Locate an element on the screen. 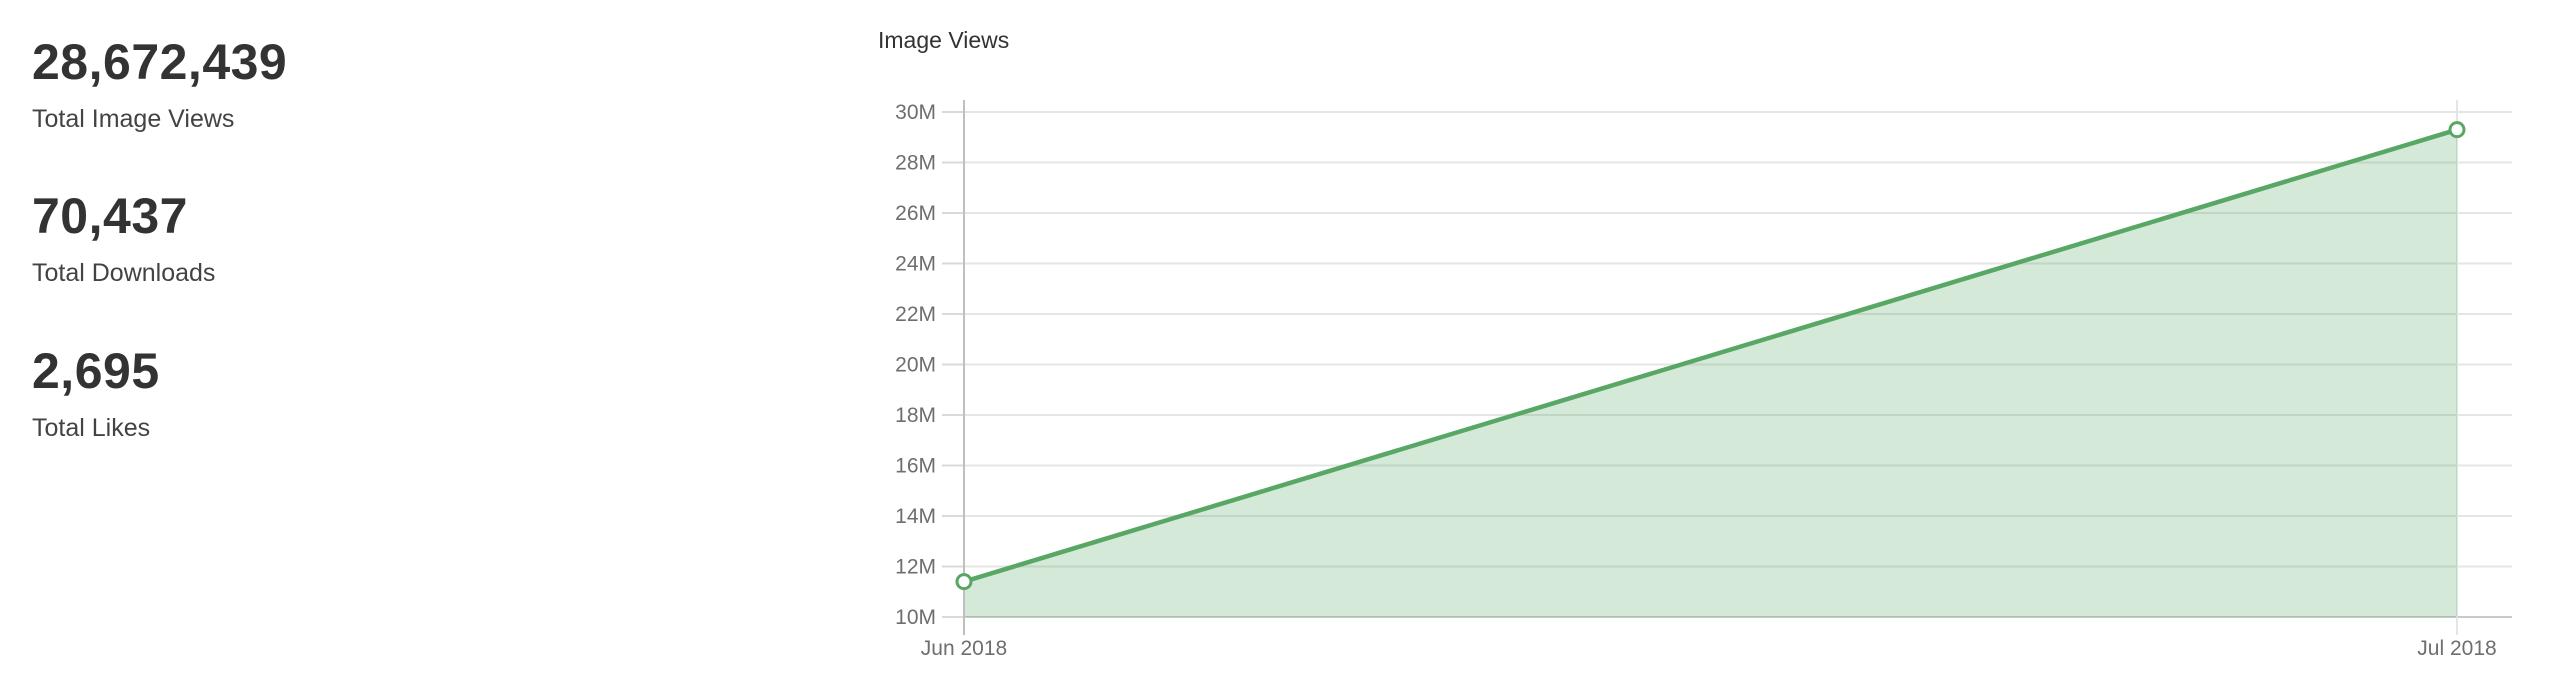  stat-total-image-views: 28,672,439 Total Image Views is located at coordinates (159, 85).